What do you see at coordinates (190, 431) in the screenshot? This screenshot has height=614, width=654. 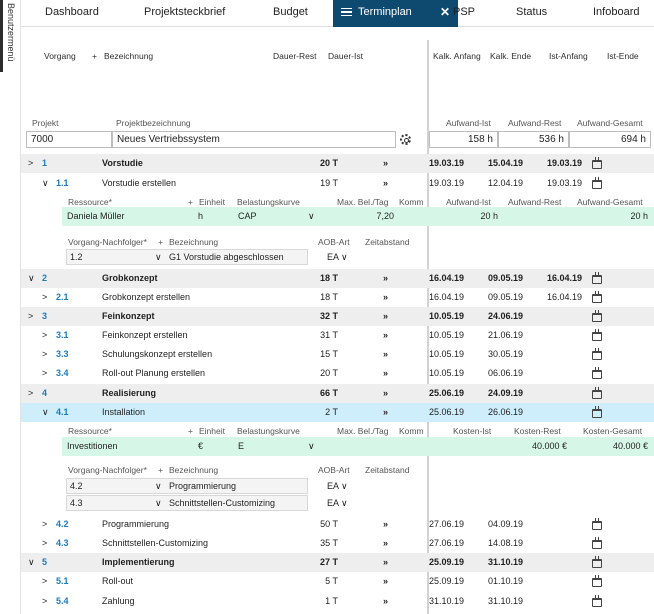 I see `res2-add-icon: +` at bounding box center [190, 431].